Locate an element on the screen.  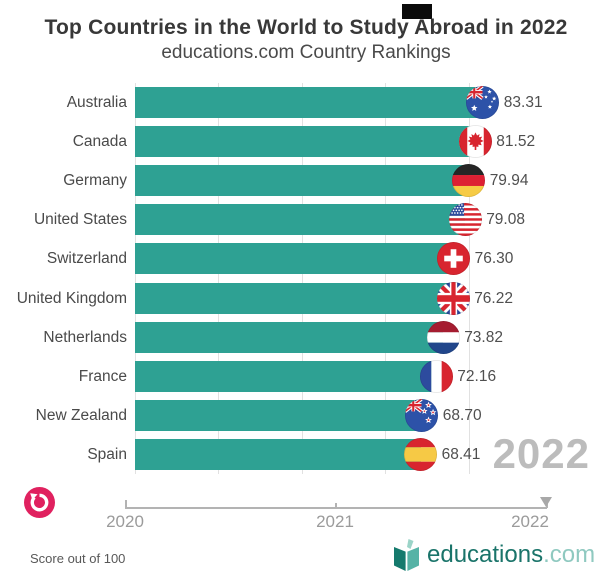
bar-row-france: France 72.16 is located at coordinates (306, 376).